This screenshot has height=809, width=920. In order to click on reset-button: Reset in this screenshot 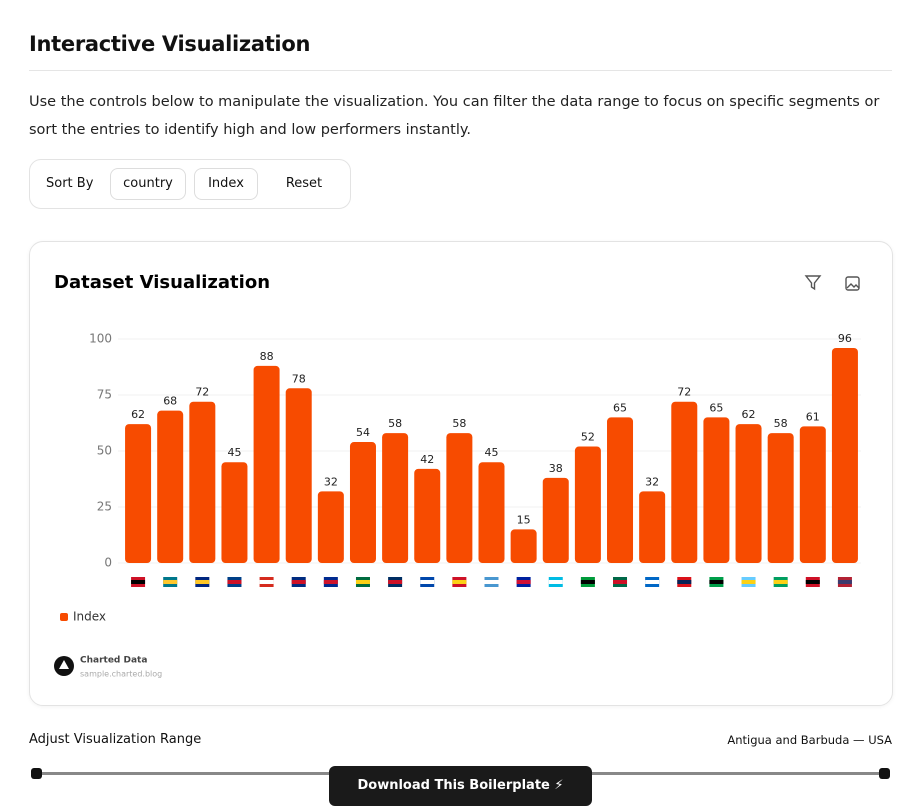, I will do `click(304, 184)`.